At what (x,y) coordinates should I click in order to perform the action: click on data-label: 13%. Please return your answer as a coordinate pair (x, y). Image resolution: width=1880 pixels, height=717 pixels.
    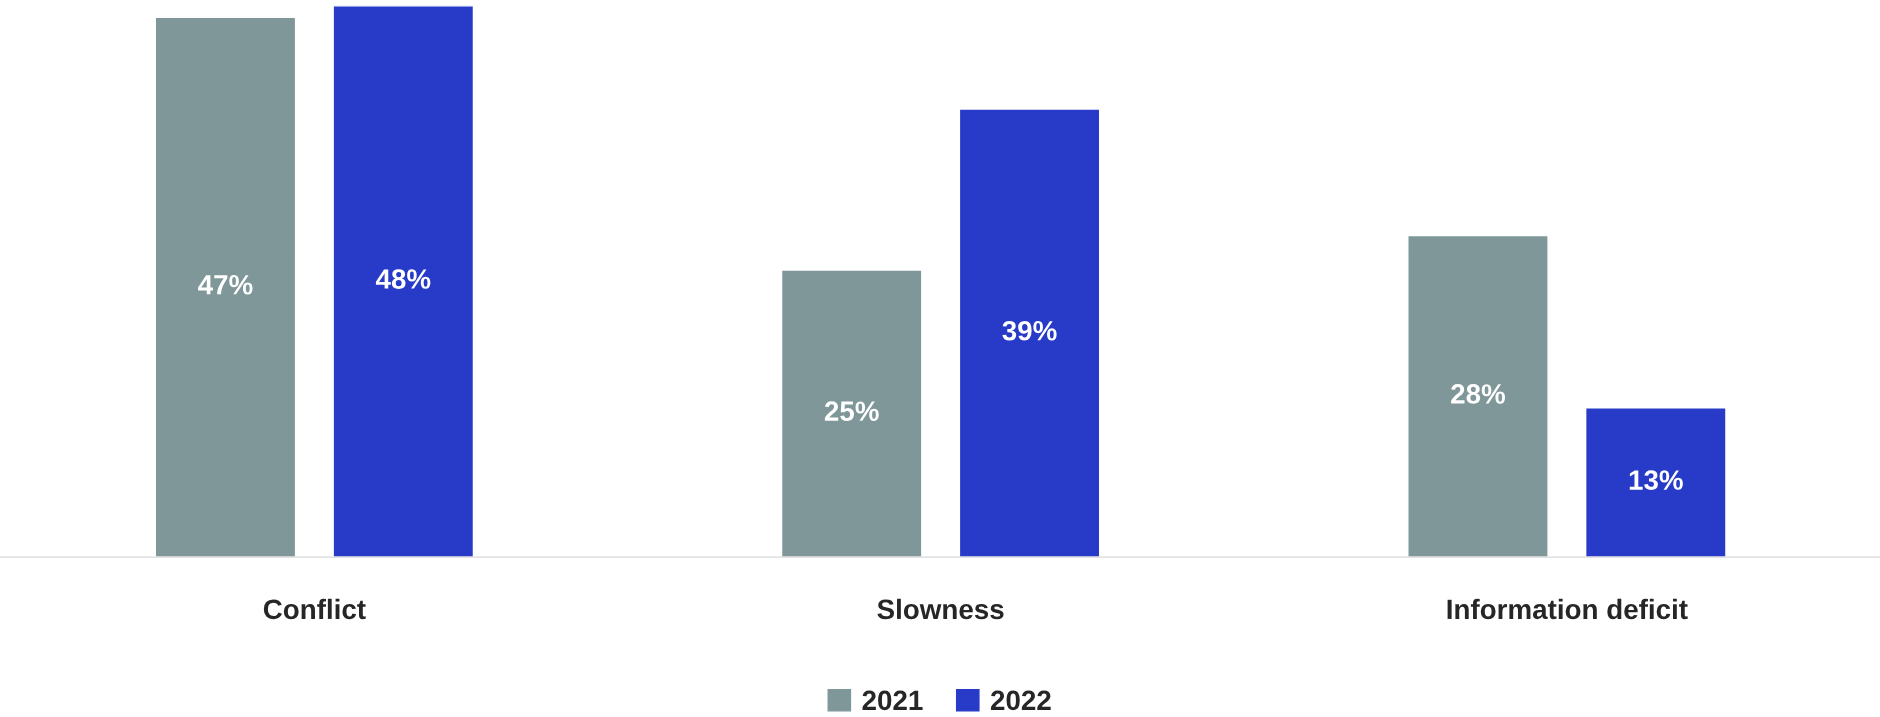
    Looking at the image, I should click on (1656, 480).